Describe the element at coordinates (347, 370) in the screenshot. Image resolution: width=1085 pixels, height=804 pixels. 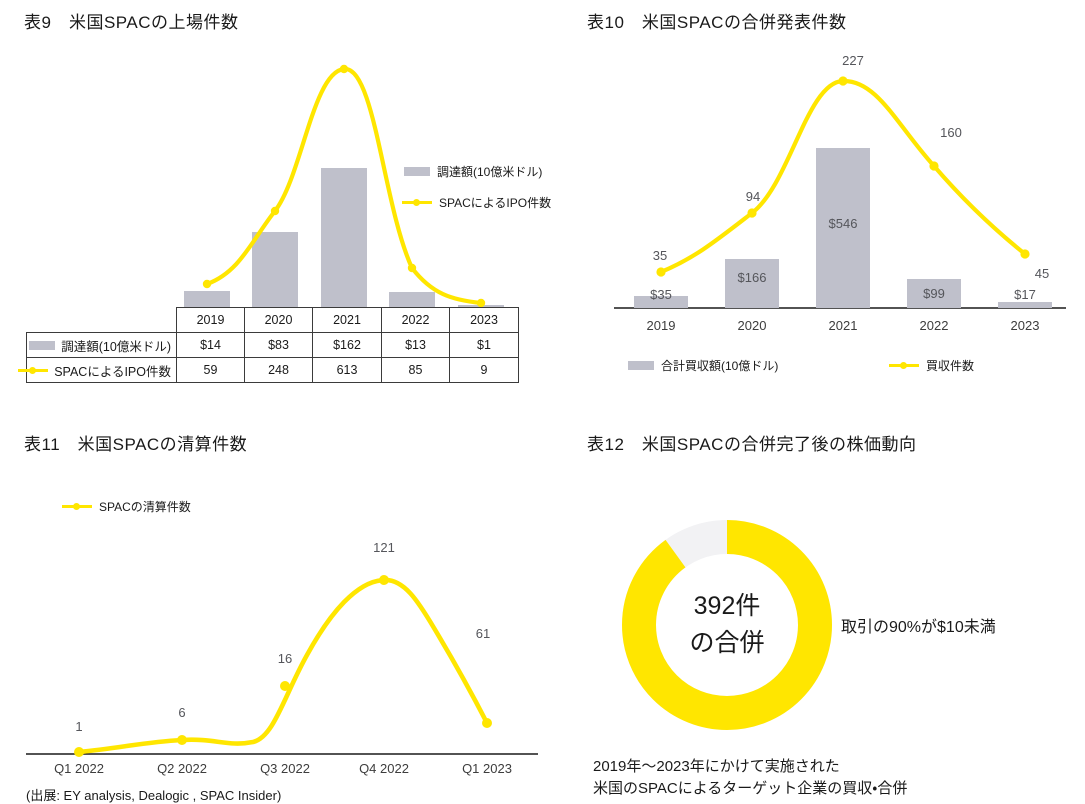
I see `table-cell: 613` at that location.